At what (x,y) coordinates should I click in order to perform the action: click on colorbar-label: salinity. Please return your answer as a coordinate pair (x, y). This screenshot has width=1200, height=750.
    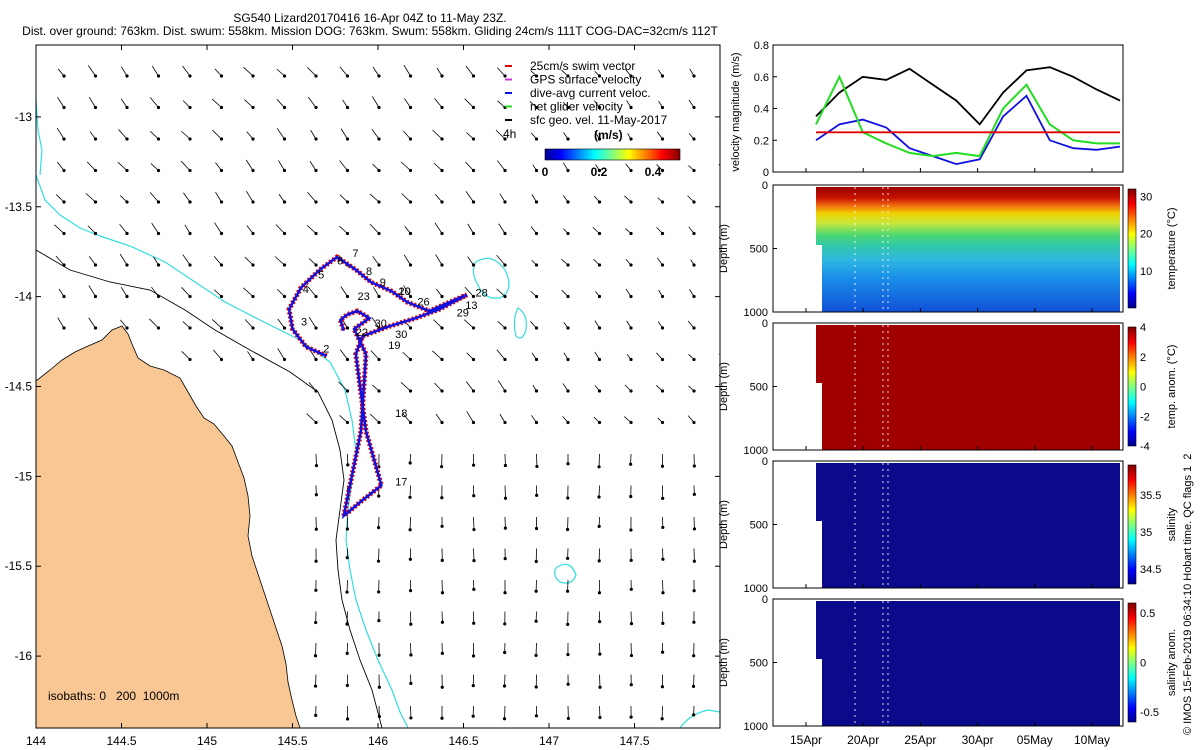
    Looking at the image, I should click on (1172, 524).